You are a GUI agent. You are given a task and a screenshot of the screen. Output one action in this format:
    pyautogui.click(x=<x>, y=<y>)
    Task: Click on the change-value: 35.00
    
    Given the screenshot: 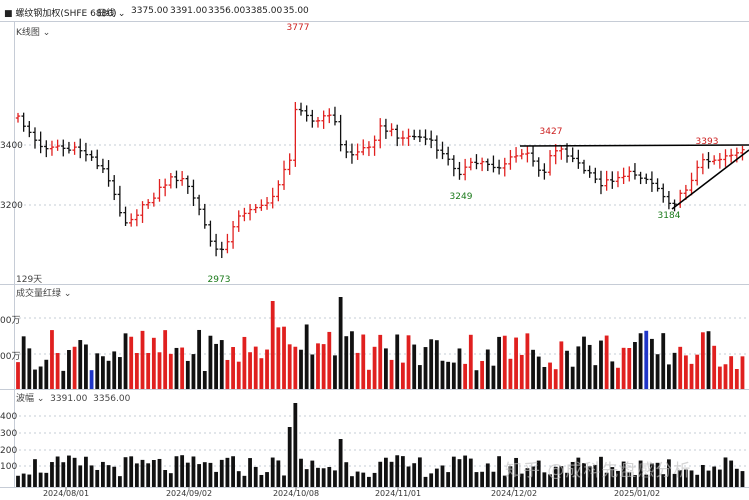 What is the action you would take?
    pyautogui.click(x=296, y=11)
    